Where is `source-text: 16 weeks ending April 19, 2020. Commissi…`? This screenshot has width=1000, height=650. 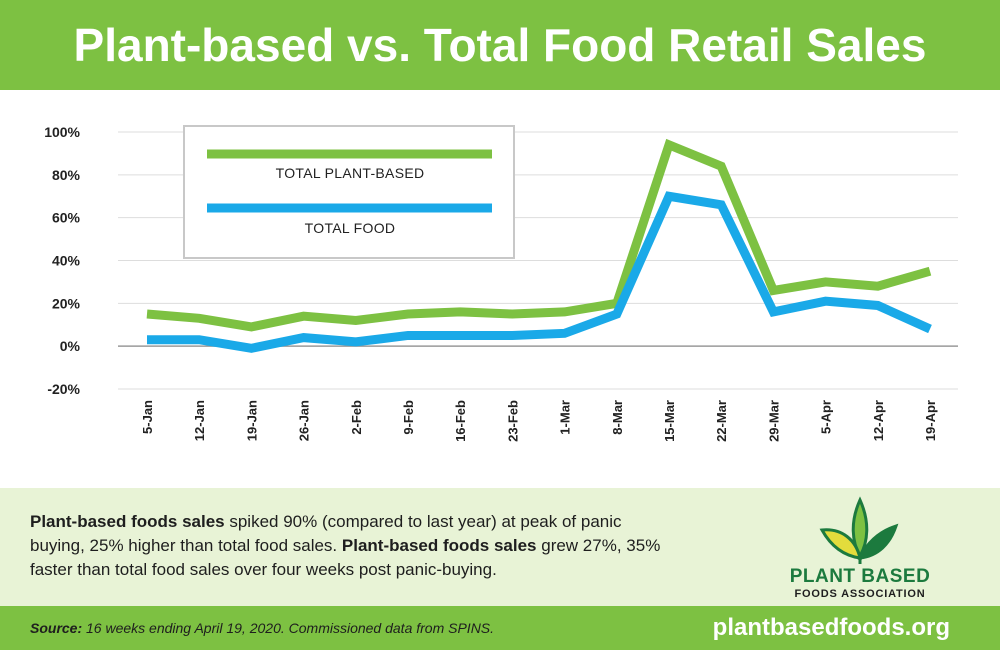 source-text: 16 weeks ending April 19, 2020. Commissi… is located at coordinates (288, 628).